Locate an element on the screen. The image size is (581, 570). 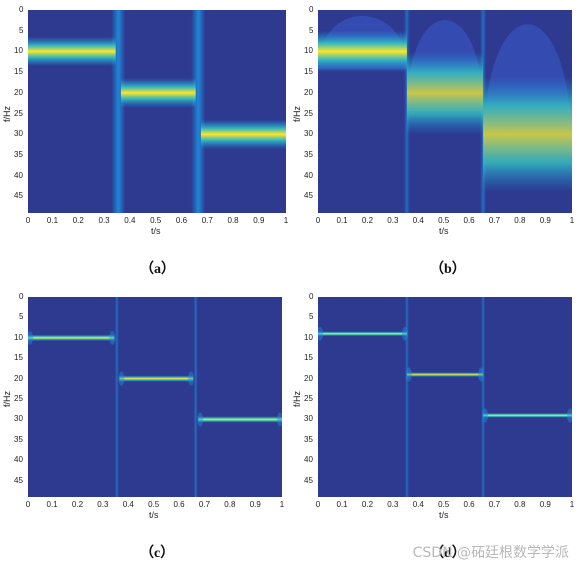
ridge-29hz is located at coordinates (527, 415).